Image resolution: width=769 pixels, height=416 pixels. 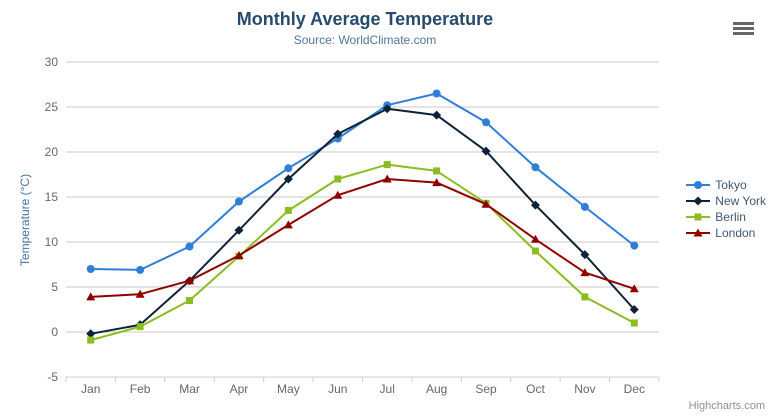 I want to click on legend-symbol-triangle-icon, so click(x=698, y=232).